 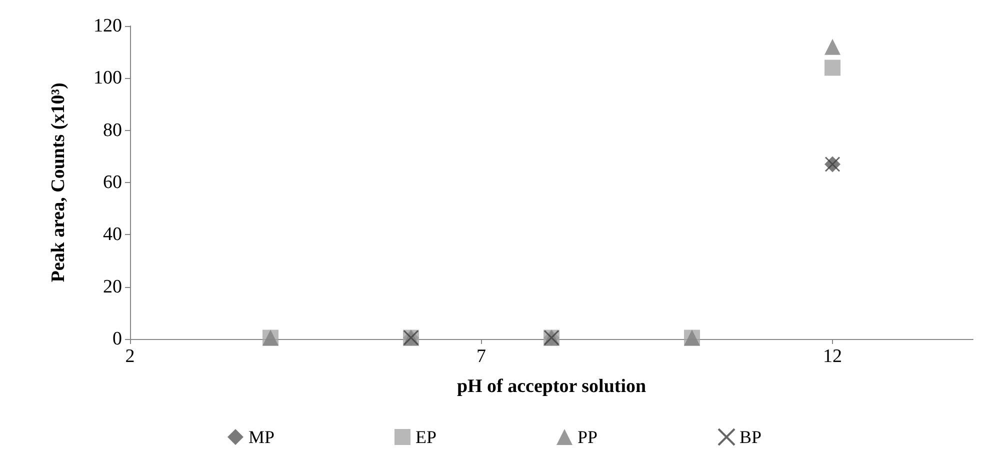 What do you see at coordinates (58, 182) in the screenshot?
I see `y-axis-title: Peak area, Counts (x10³)` at bounding box center [58, 182].